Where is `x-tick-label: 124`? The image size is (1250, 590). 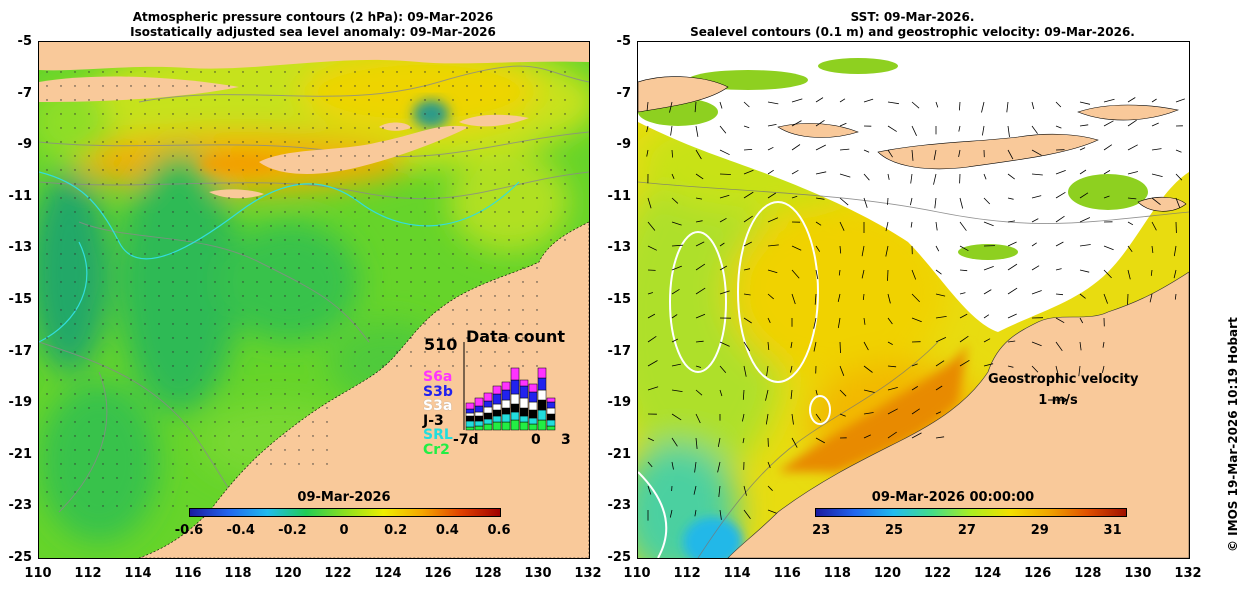
x-tick-label: 124 is located at coordinates (988, 573).